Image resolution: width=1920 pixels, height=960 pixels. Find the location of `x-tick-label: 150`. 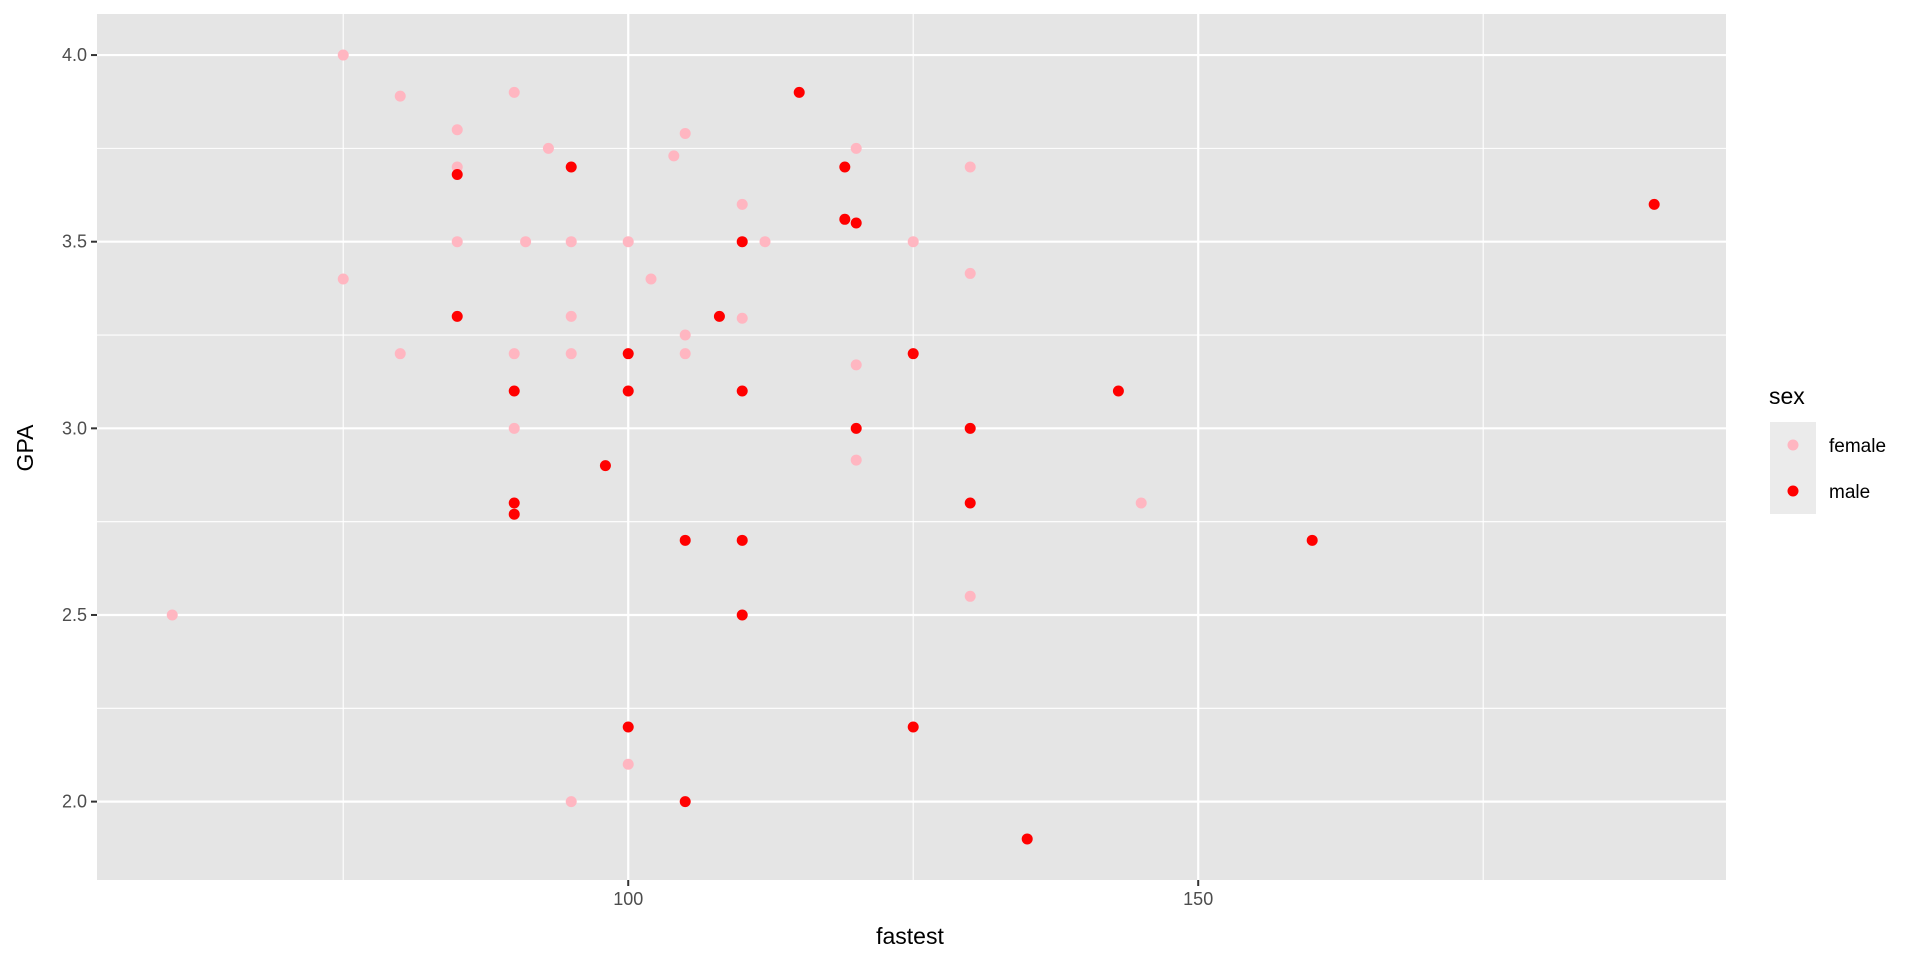

x-tick-label: 150 is located at coordinates (1198, 899).